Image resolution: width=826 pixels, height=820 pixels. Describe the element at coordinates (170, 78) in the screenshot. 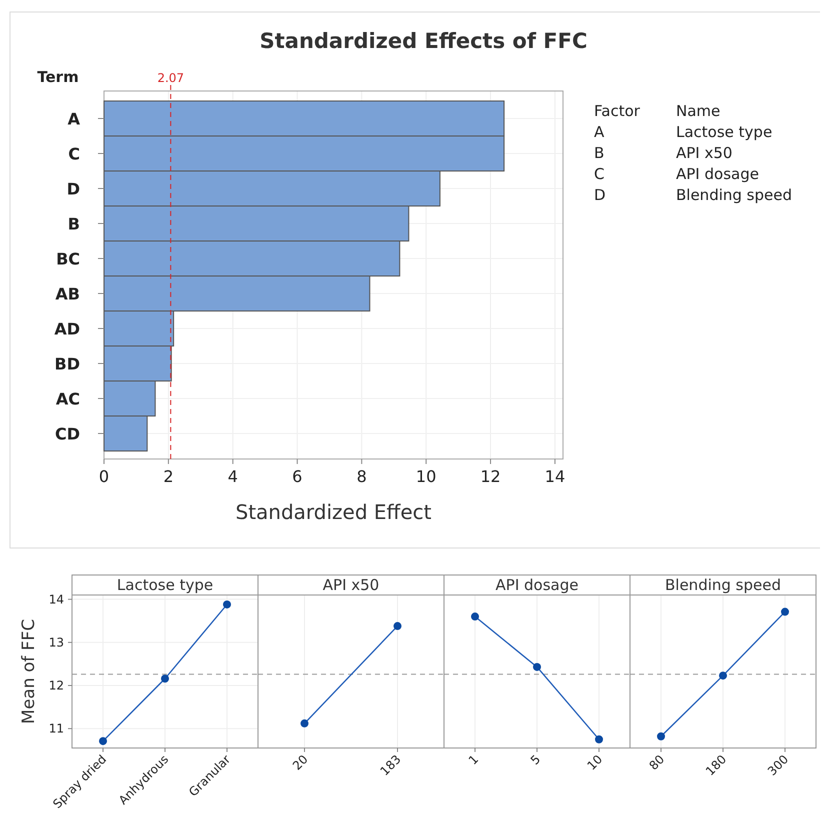

I see `ref-line-label: 2.07` at that location.